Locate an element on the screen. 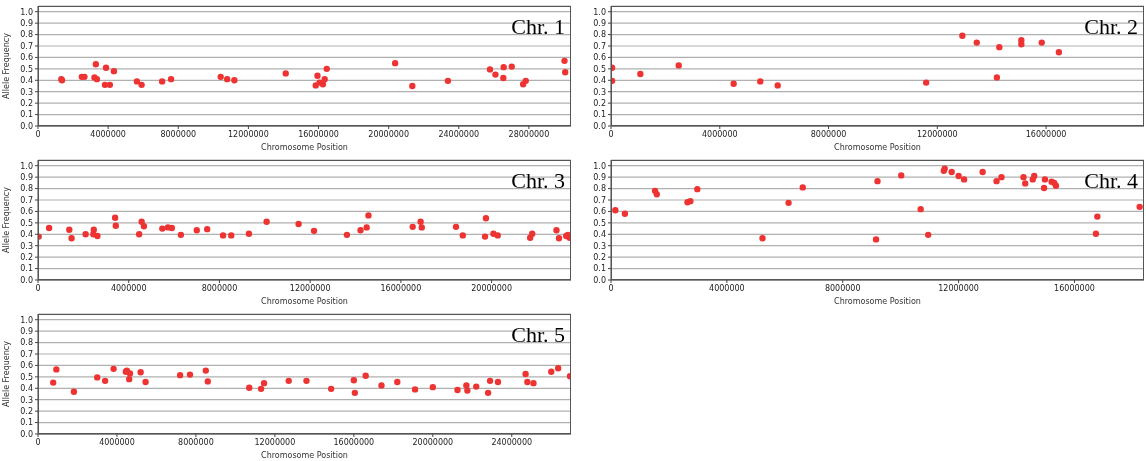 This screenshot has width=1146, height=461. x-tick-label: 28000000 is located at coordinates (529, 134).